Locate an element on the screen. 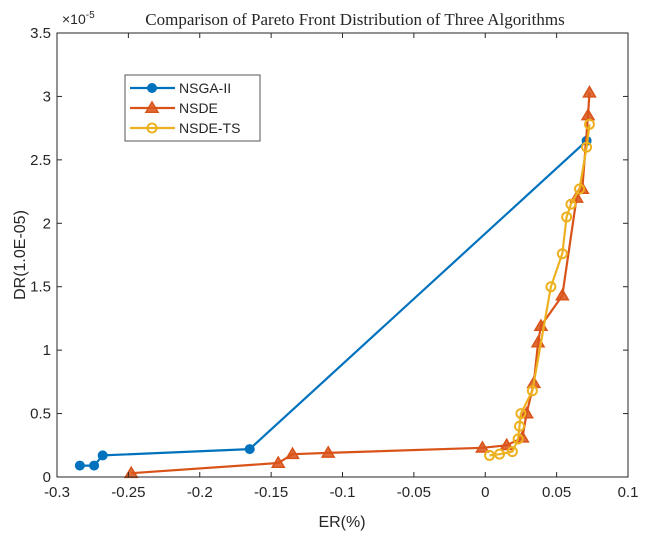  series-nsde-ts is located at coordinates (539, 289).